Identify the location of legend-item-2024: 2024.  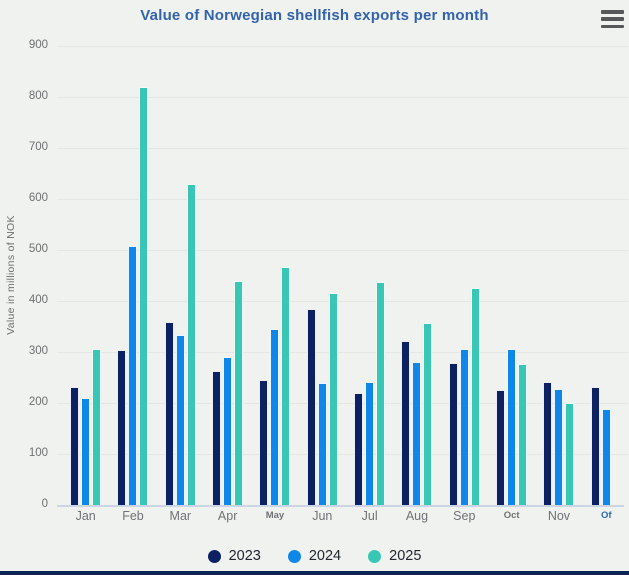
(314, 556).